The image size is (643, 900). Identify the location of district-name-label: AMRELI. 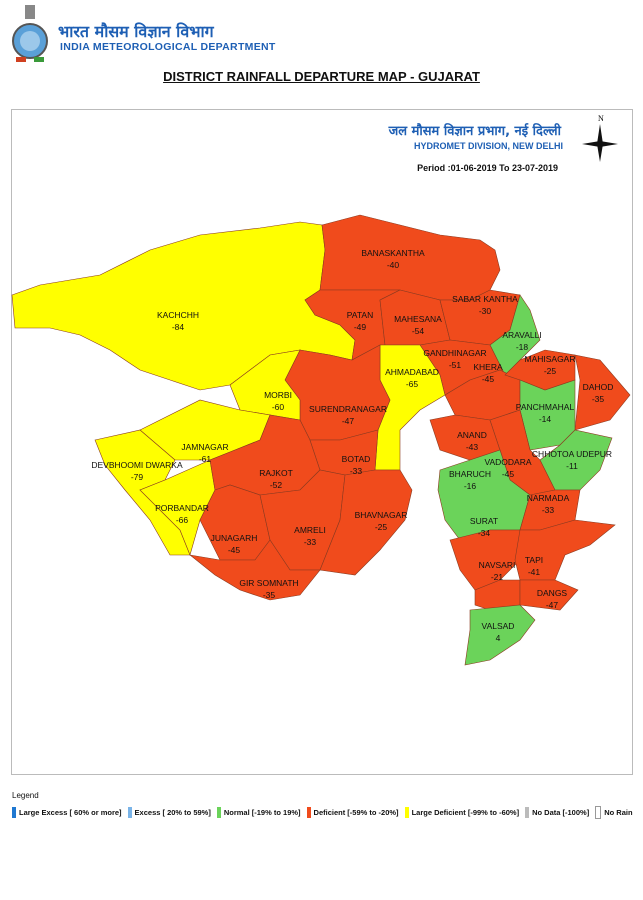
(310, 530).